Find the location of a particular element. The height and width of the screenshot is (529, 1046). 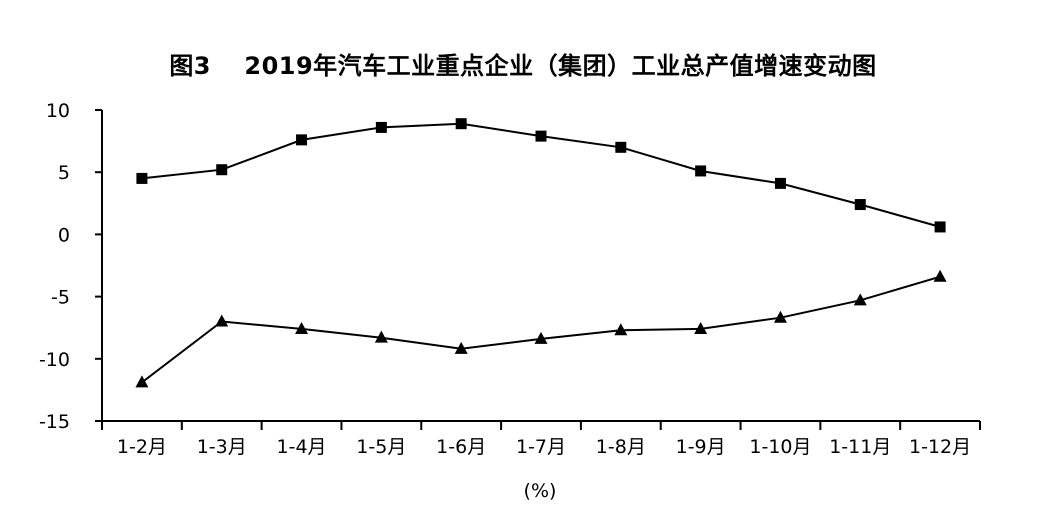

y-tick-label: 10 is located at coordinates (58, 111).